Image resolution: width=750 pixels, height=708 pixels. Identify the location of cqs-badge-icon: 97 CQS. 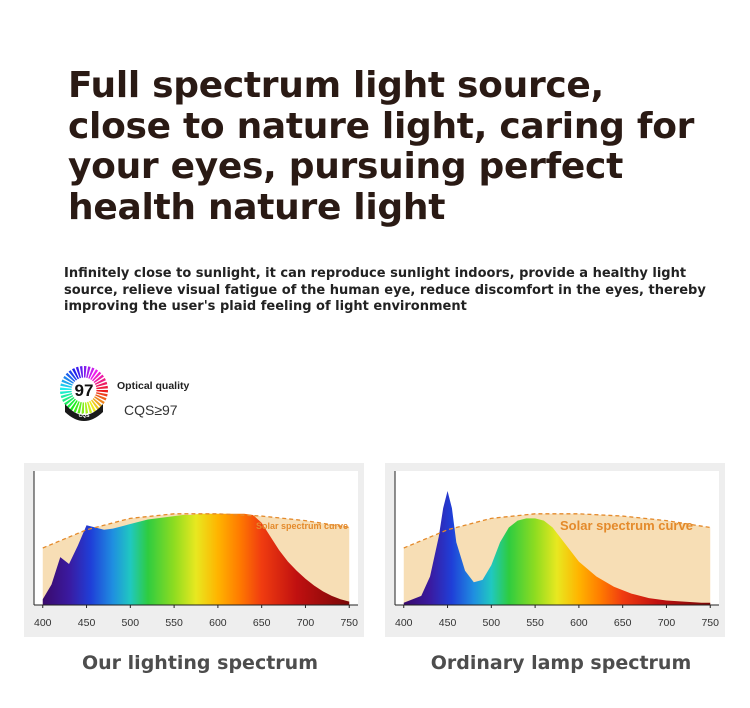
(84, 395).